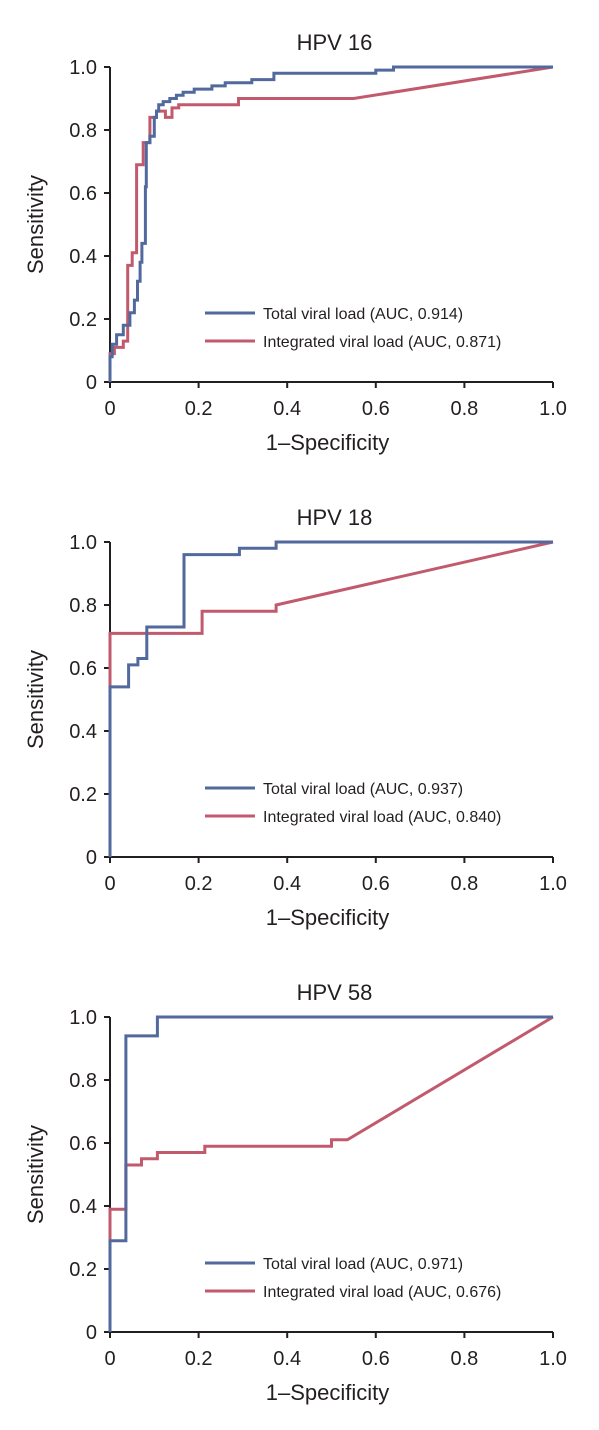 The image size is (599, 1430). What do you see at coordinates (335, 992) in the screenshot?
I see `chart-title: HPV 58` at bounding box center [335, 992].